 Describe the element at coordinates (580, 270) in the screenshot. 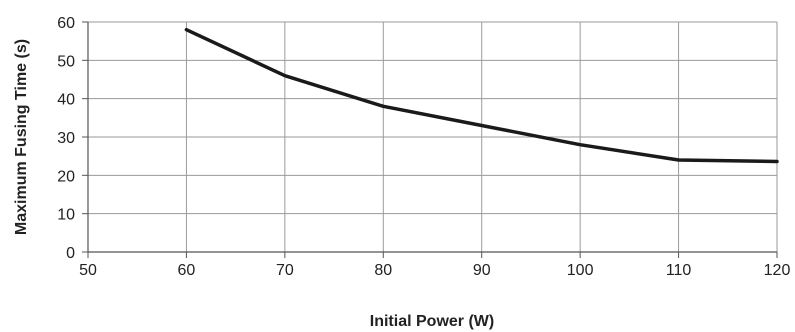

I see `x-tick-label: 100` at that location.